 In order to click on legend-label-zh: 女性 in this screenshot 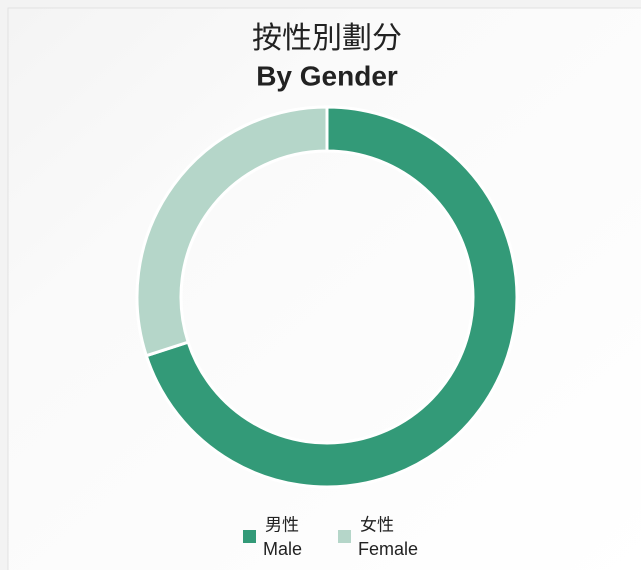, I will do `click(377, 524)`.